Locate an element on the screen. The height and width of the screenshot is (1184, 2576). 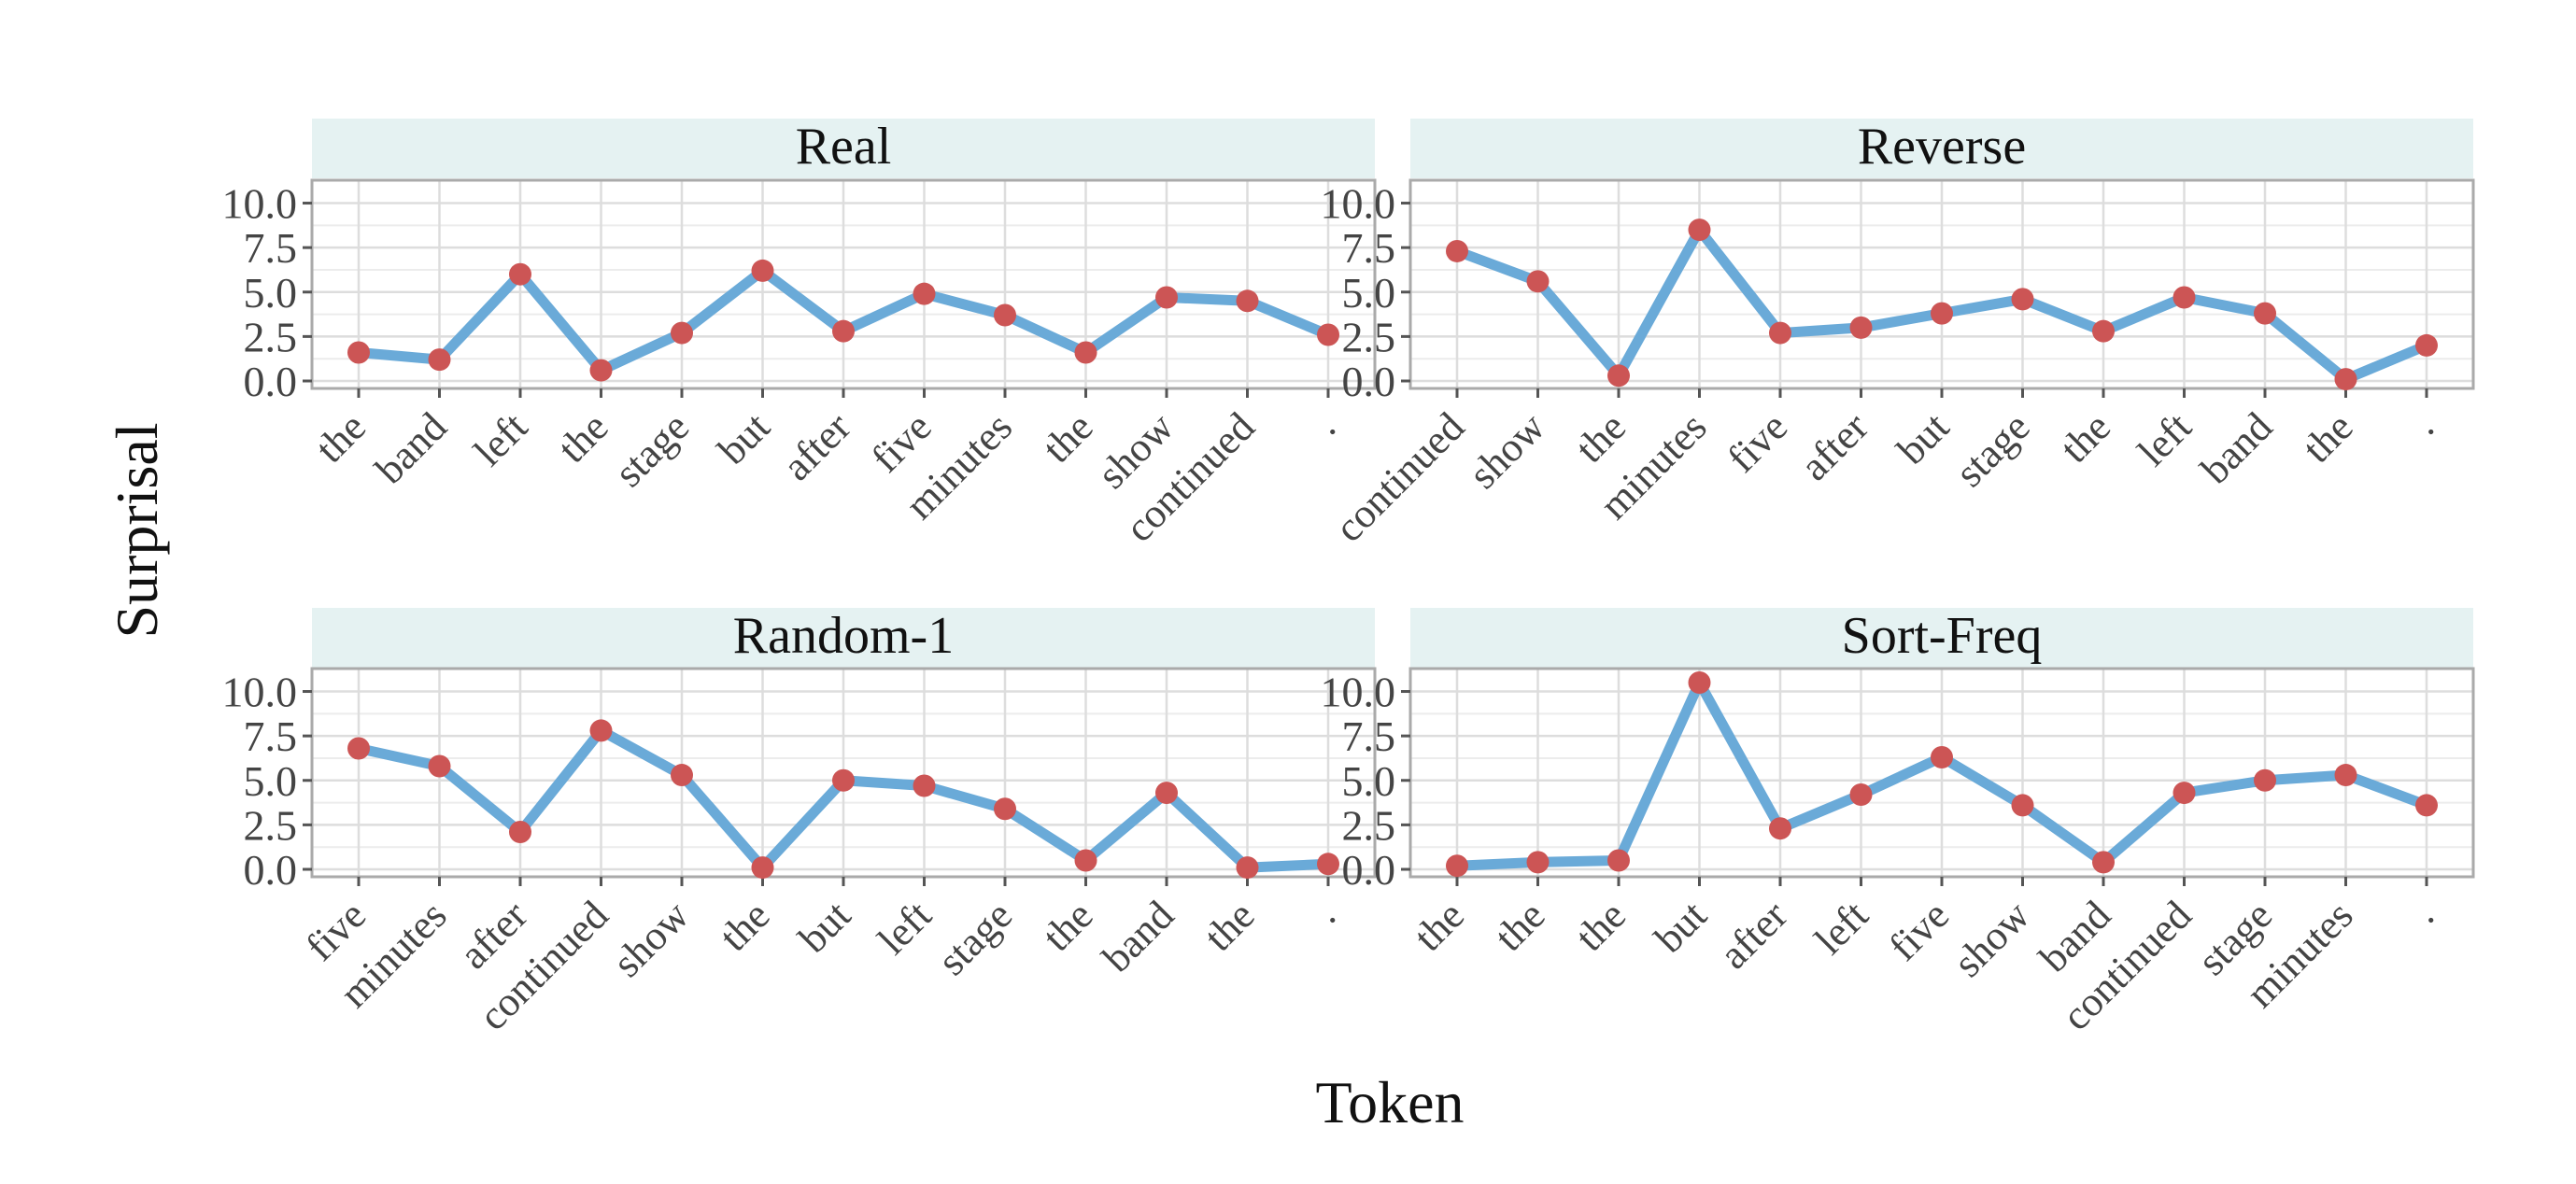
y-axis-title: Surprisal is located at coordinates (137, 530).